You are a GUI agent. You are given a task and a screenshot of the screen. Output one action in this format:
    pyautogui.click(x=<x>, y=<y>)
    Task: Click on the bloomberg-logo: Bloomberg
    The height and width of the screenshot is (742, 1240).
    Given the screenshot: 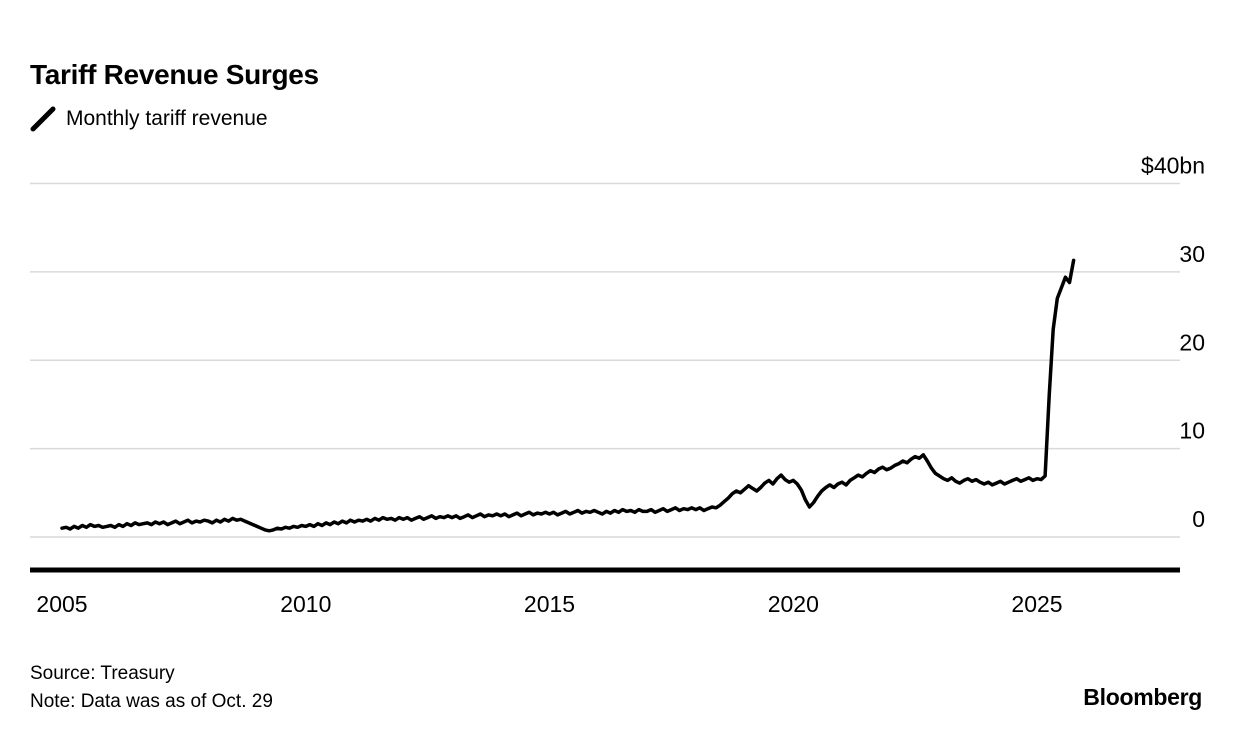 What is the action you would take?
    pyautogui.click(x=1142, y=697)
    